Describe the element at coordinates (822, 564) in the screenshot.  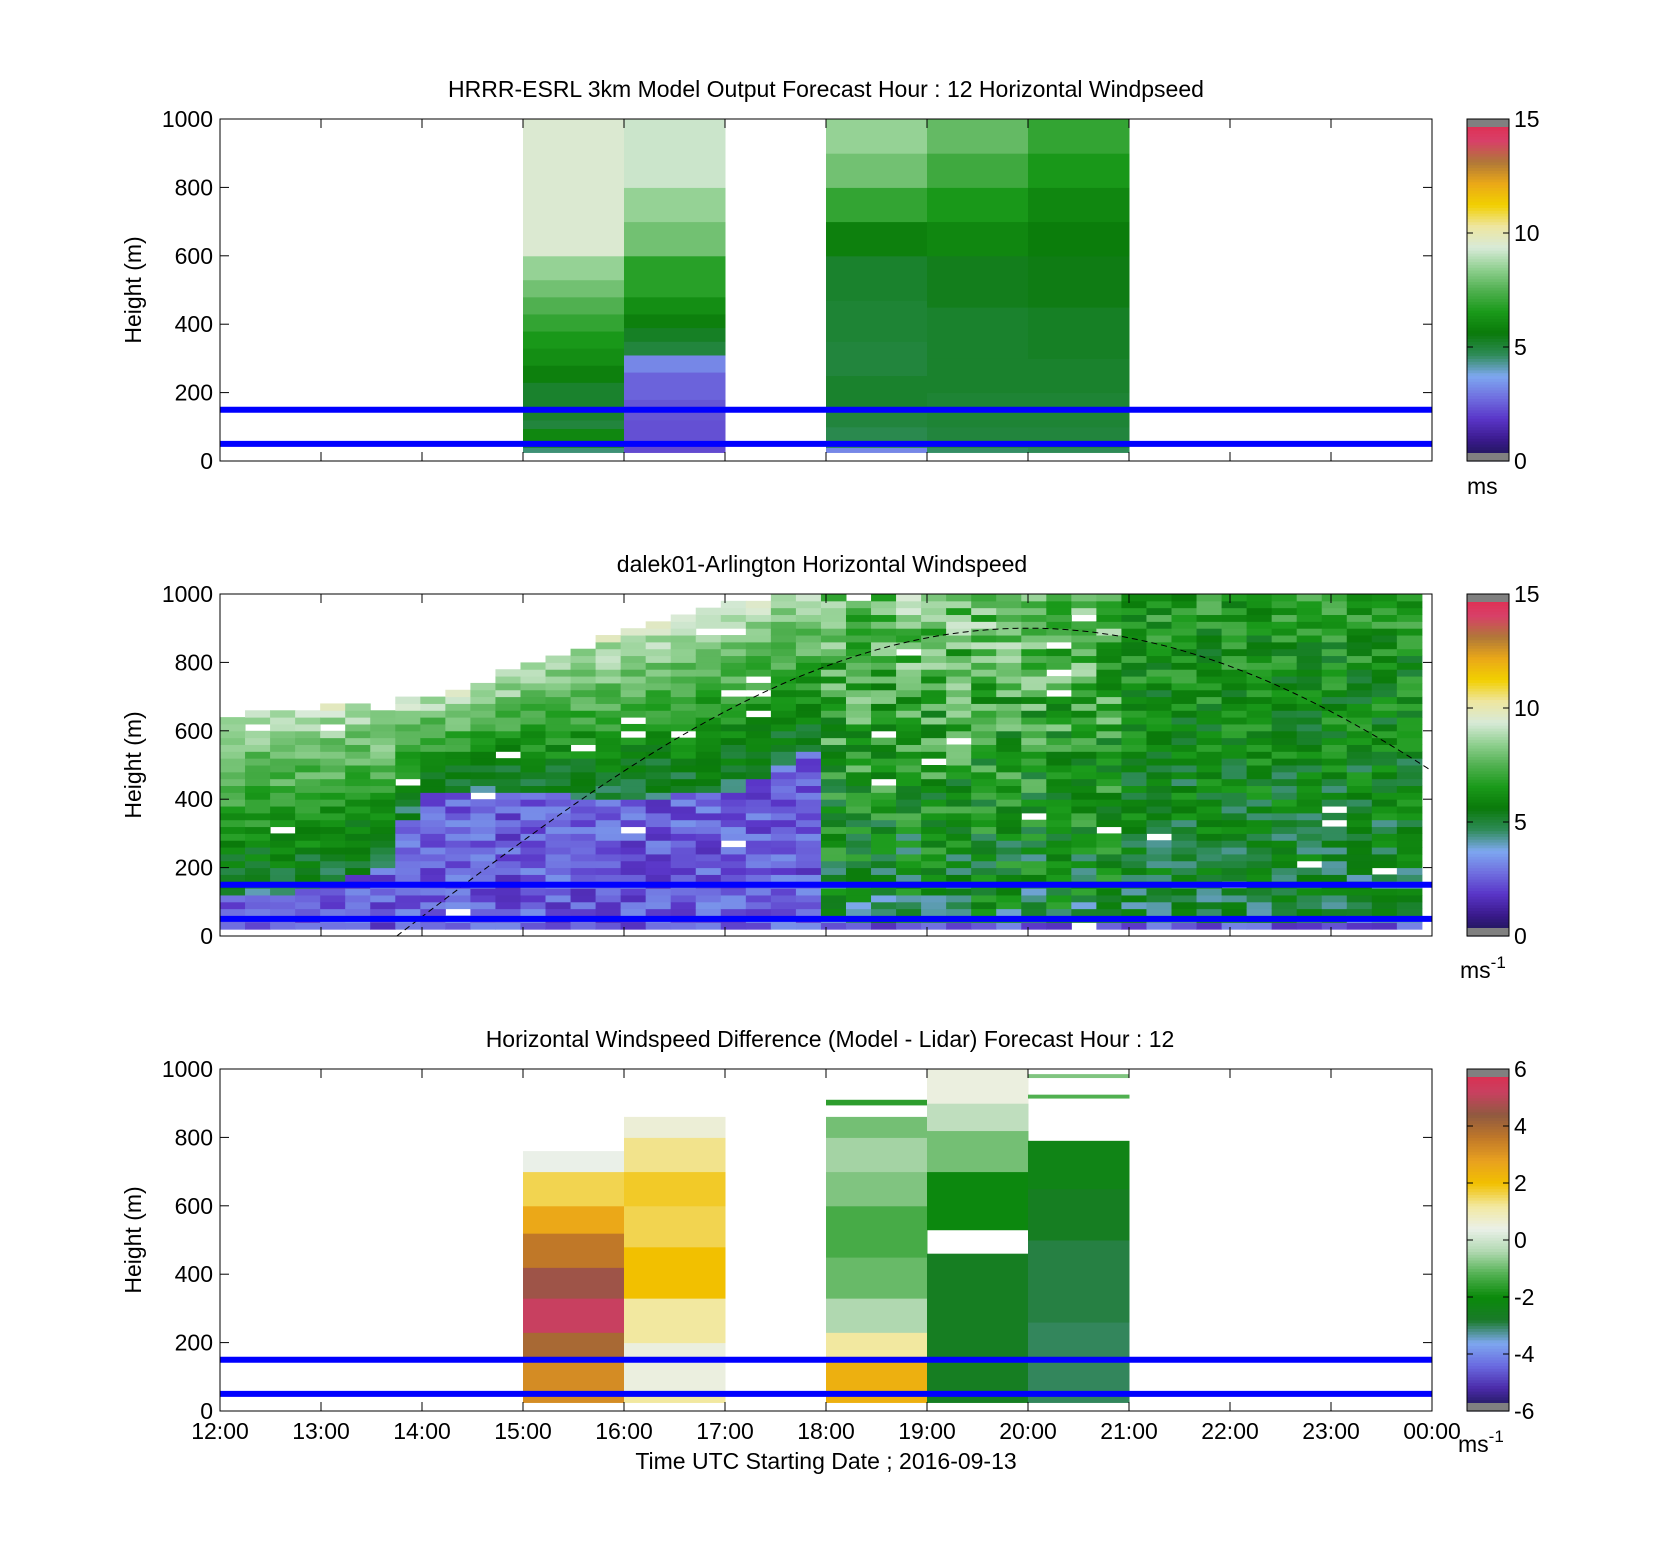
I see `panel-lidar-title: dalek01-Arlington Horizontal Windspeed` at that location.